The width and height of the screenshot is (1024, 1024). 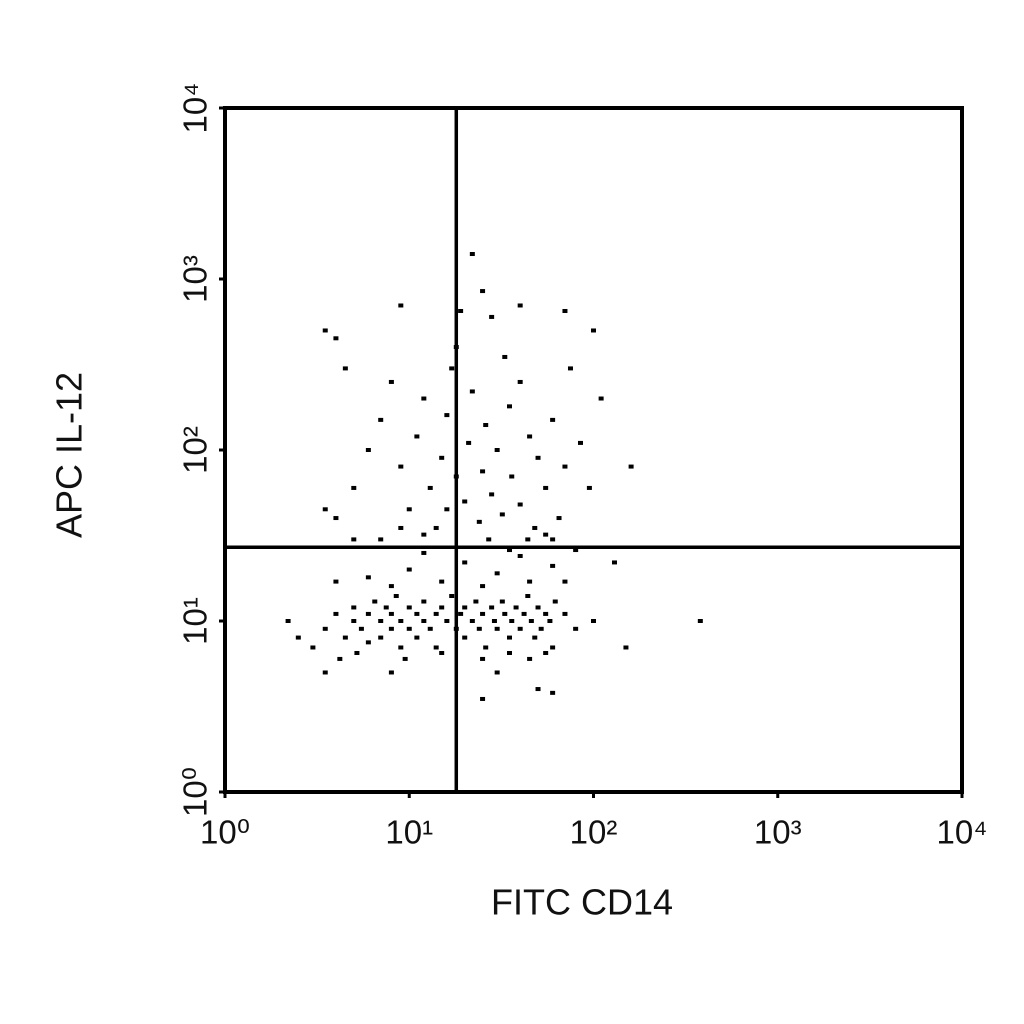 What do you see at coordinates (594, 832) in the screenshot?
I see `x-tick-label: 10²` at bounding box center [594, 832].